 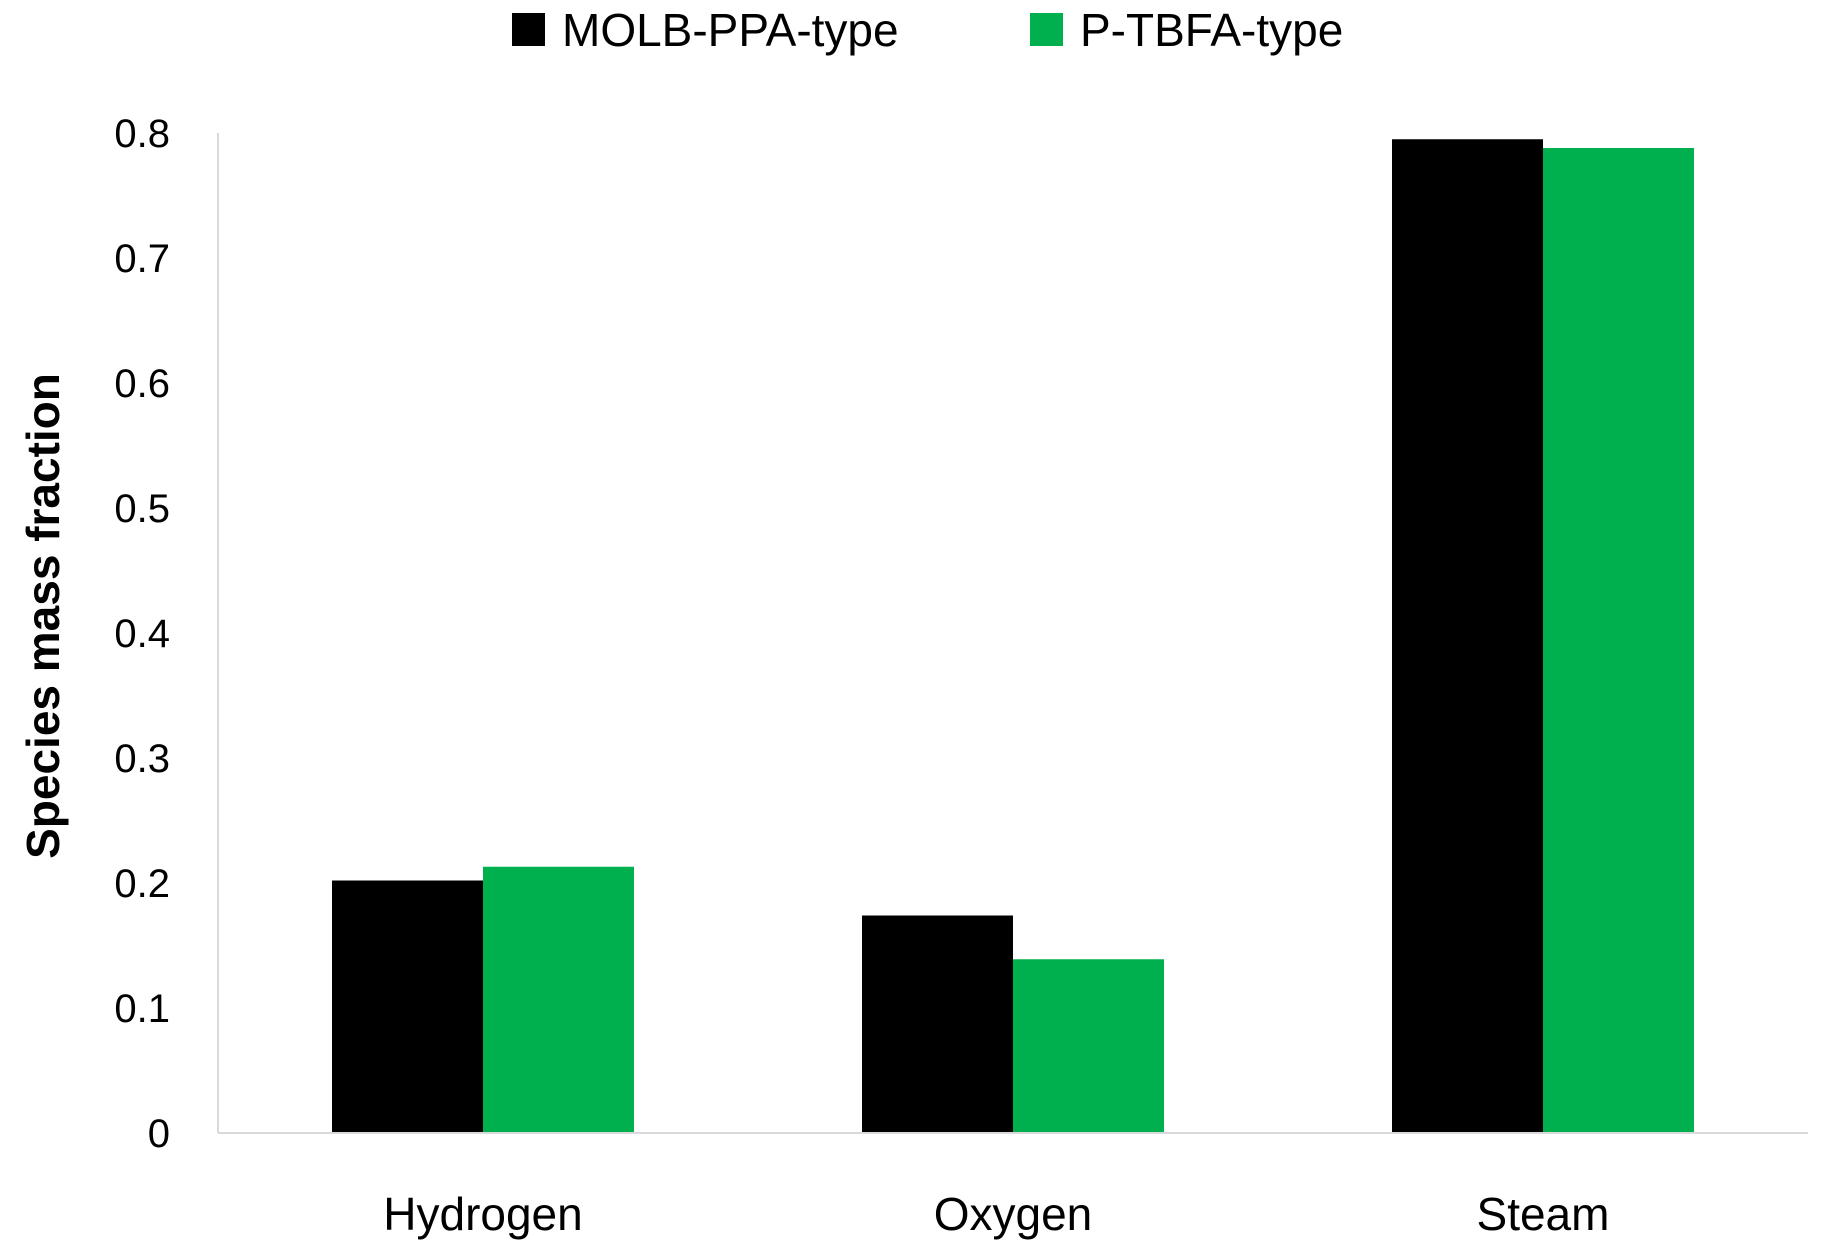 I want to click on y-tick-label: 0.8, so click(x=142, y=134).